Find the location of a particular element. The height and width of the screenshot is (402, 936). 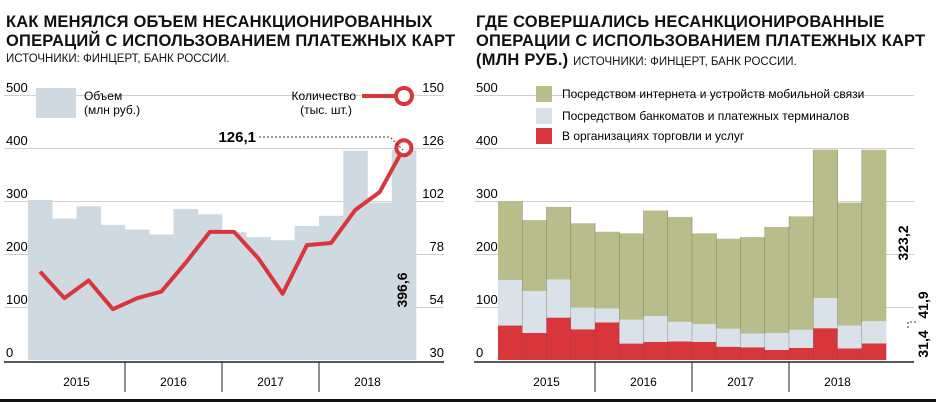

right-year-label: 2015 is located at coordinates (546, 382).